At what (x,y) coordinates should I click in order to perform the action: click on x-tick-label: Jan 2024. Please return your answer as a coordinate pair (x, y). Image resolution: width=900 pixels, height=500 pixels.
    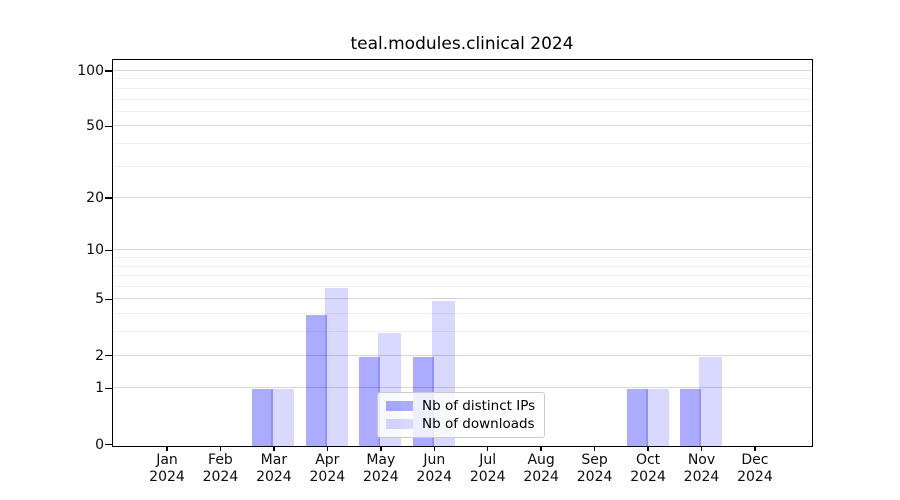
    Looking at the image, I should click on (167, 468).